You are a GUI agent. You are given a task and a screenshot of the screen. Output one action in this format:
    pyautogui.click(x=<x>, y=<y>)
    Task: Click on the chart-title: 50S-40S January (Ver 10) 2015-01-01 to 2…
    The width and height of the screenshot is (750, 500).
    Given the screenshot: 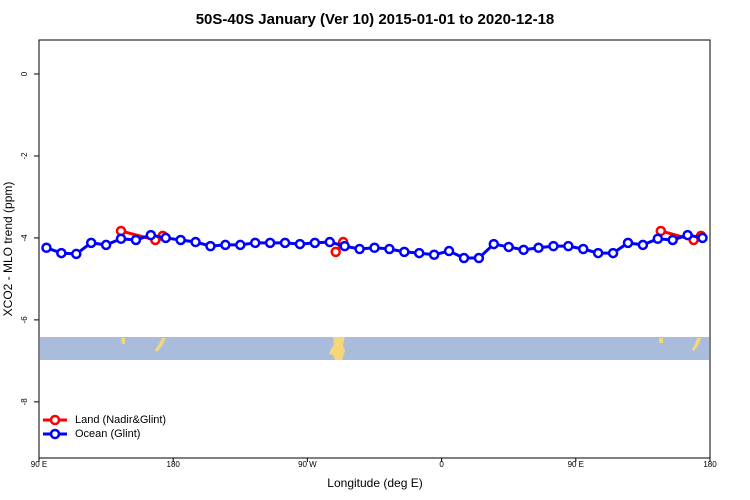 What is the action you would take?
    pyautogui.click(x=375, y=19)
    